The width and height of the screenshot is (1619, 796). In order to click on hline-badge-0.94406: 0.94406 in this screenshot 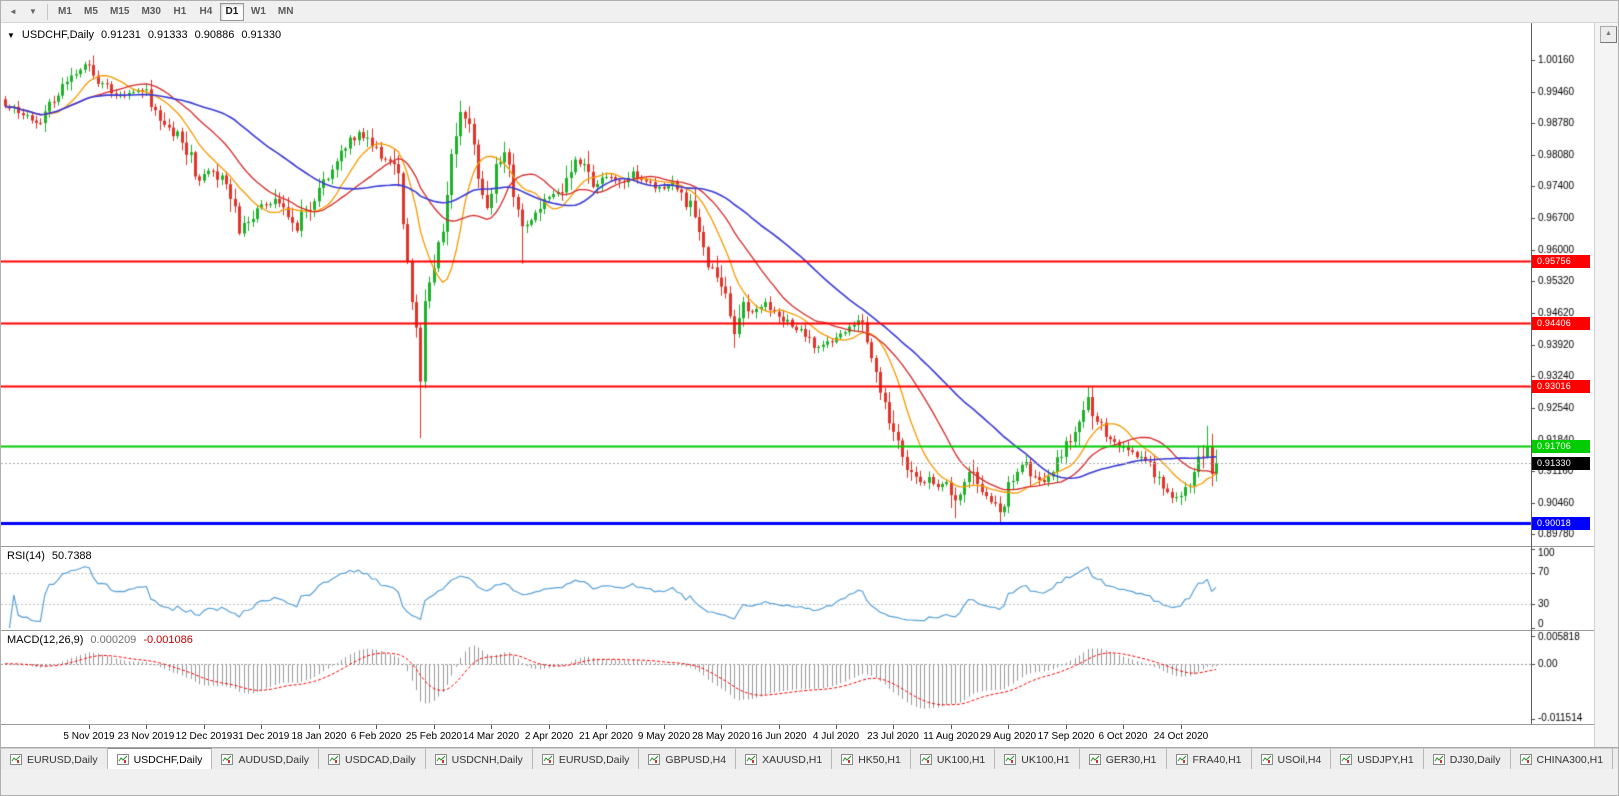, I will do `click(1561, 323)`.